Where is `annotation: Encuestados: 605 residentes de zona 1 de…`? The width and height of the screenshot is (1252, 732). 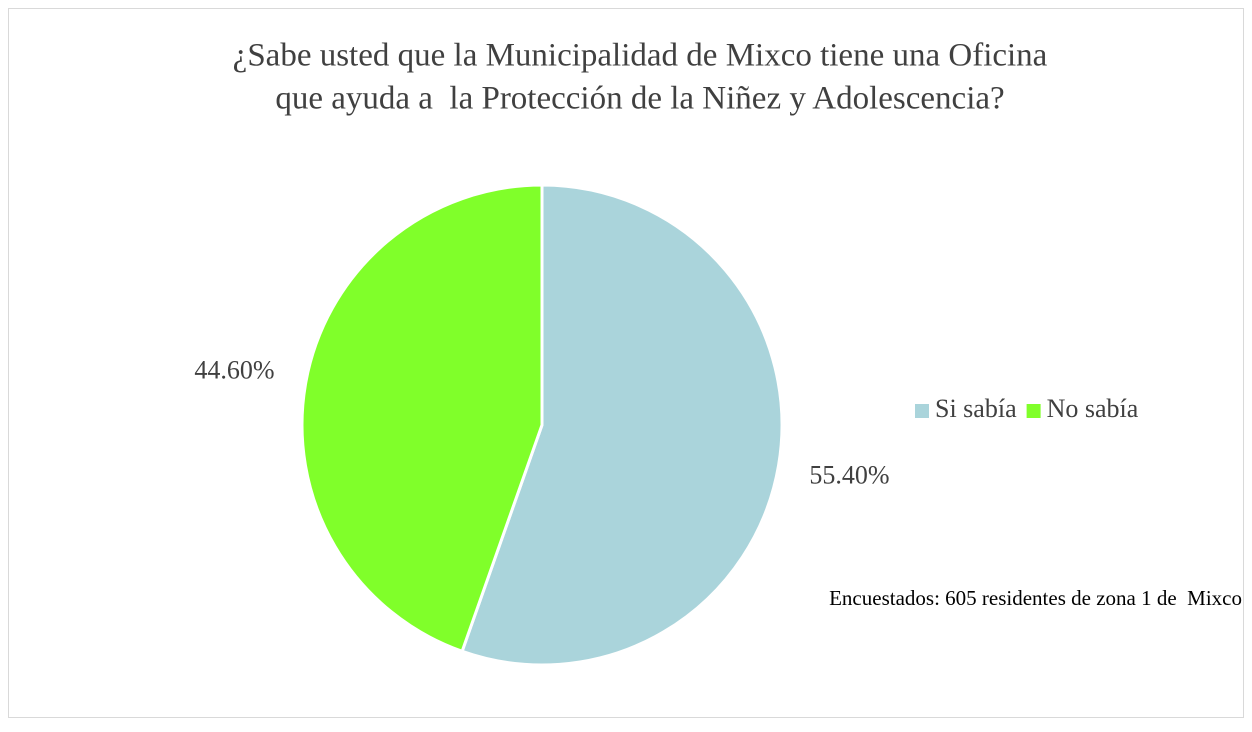
annotation: Encuestados: 605 residentes de zona 1 de… is located at coordinates (1035, 598).